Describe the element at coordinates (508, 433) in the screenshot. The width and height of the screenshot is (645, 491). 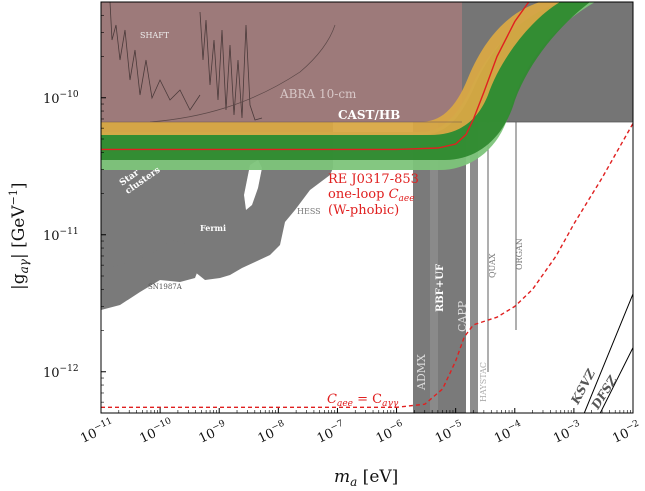
I see `x-tick-label: 10⁻⁴` at that location.